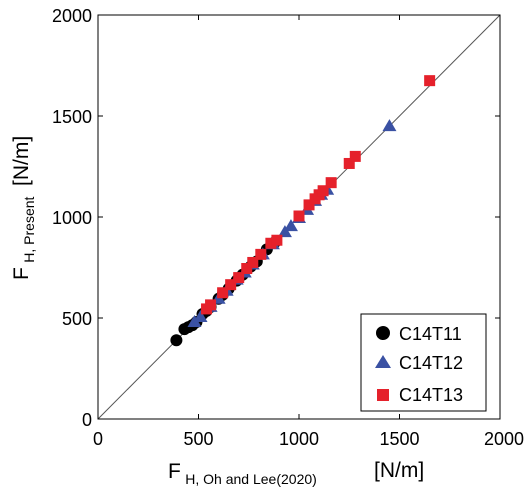  Describe the element at coordinates (198, 439) in the screenshot. I see `x-tick-label: 500` at that location.